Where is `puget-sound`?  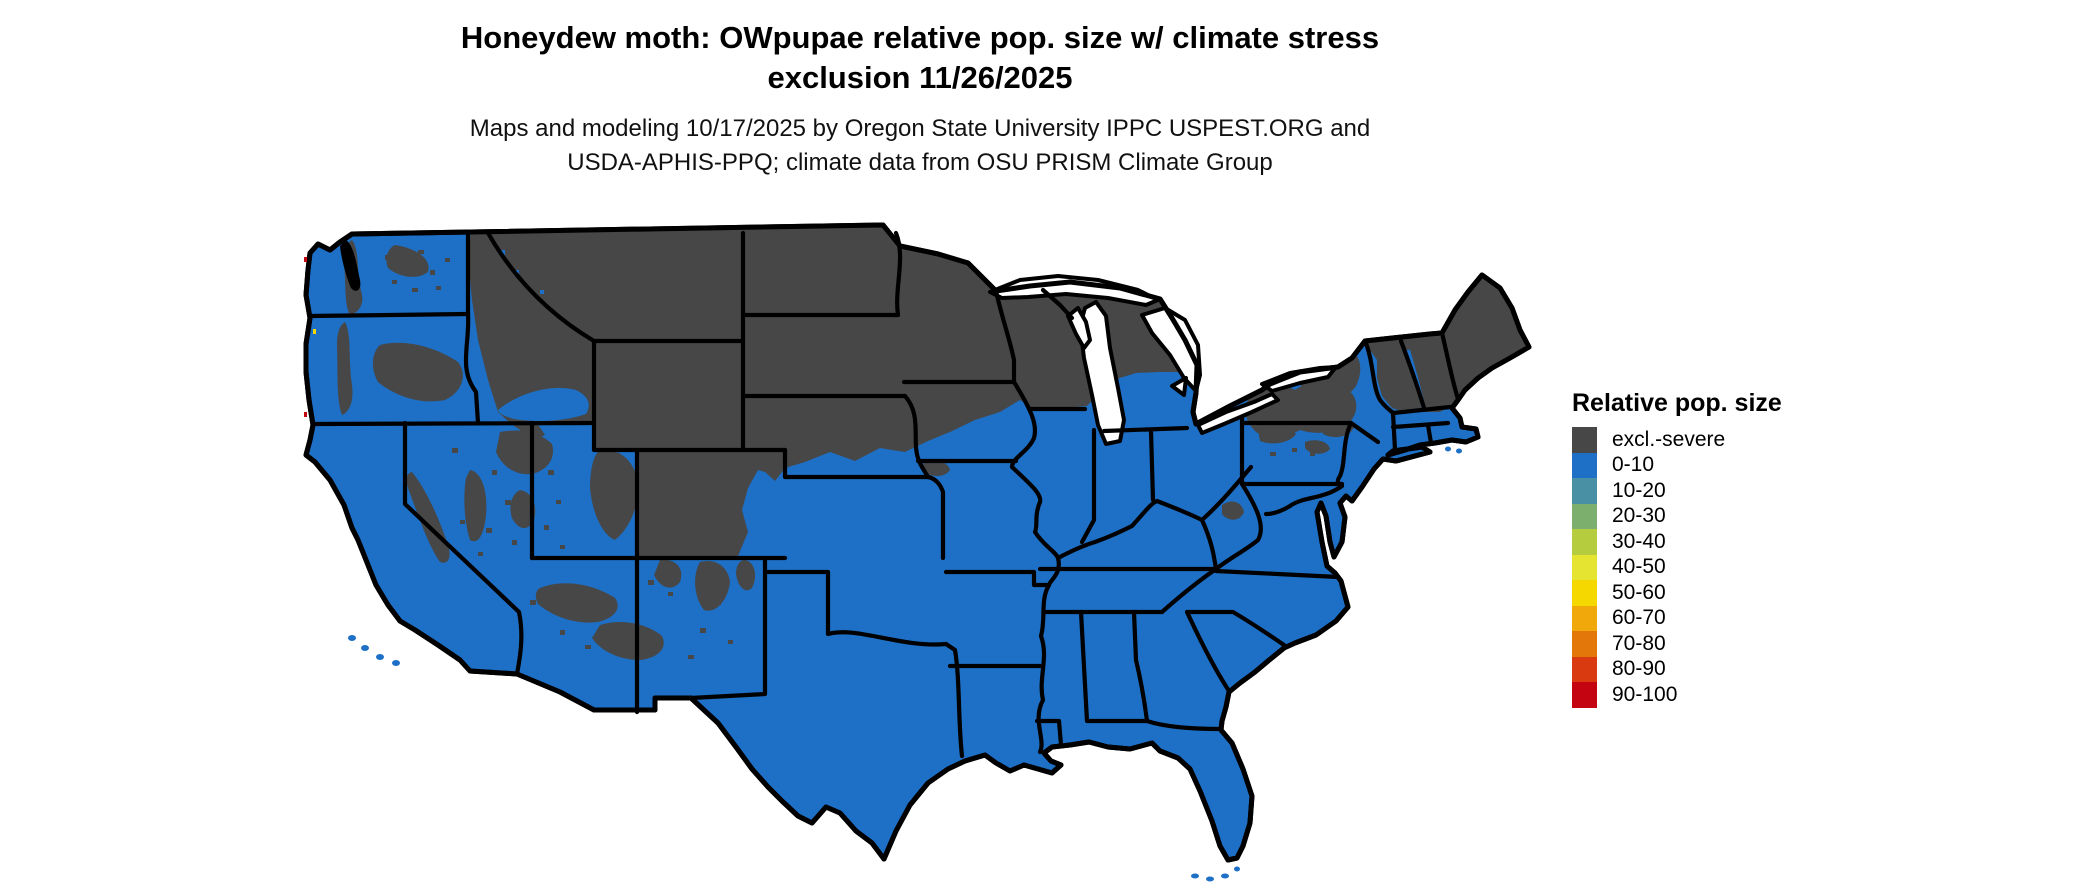
puget-sound is located at coordinates (350, 265).